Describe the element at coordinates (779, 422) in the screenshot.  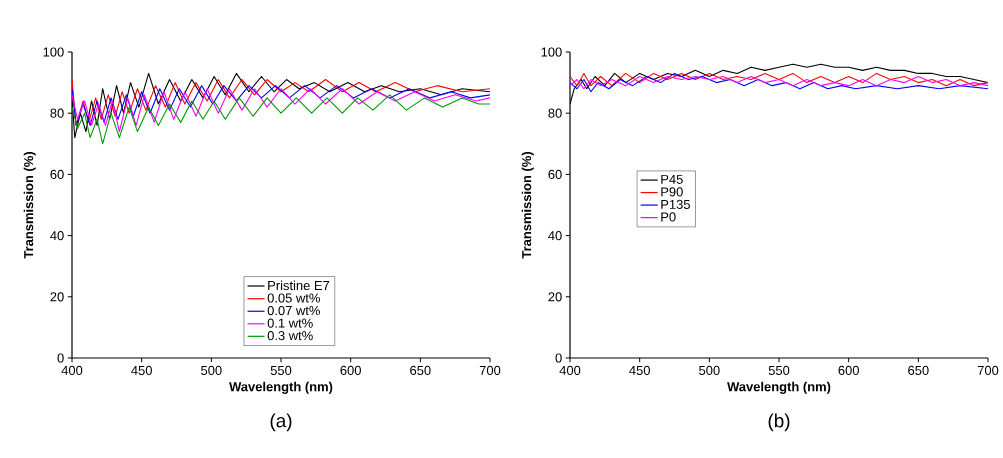
I see `text: (b)` at that location.